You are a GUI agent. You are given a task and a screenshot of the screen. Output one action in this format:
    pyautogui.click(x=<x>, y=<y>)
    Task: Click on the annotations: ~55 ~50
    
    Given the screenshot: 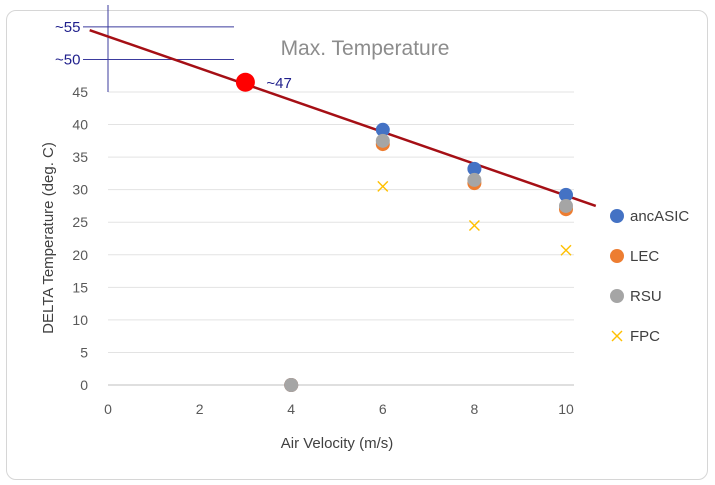 What is the action you would take?
    pyautogui.click(x=144, y=48)
    